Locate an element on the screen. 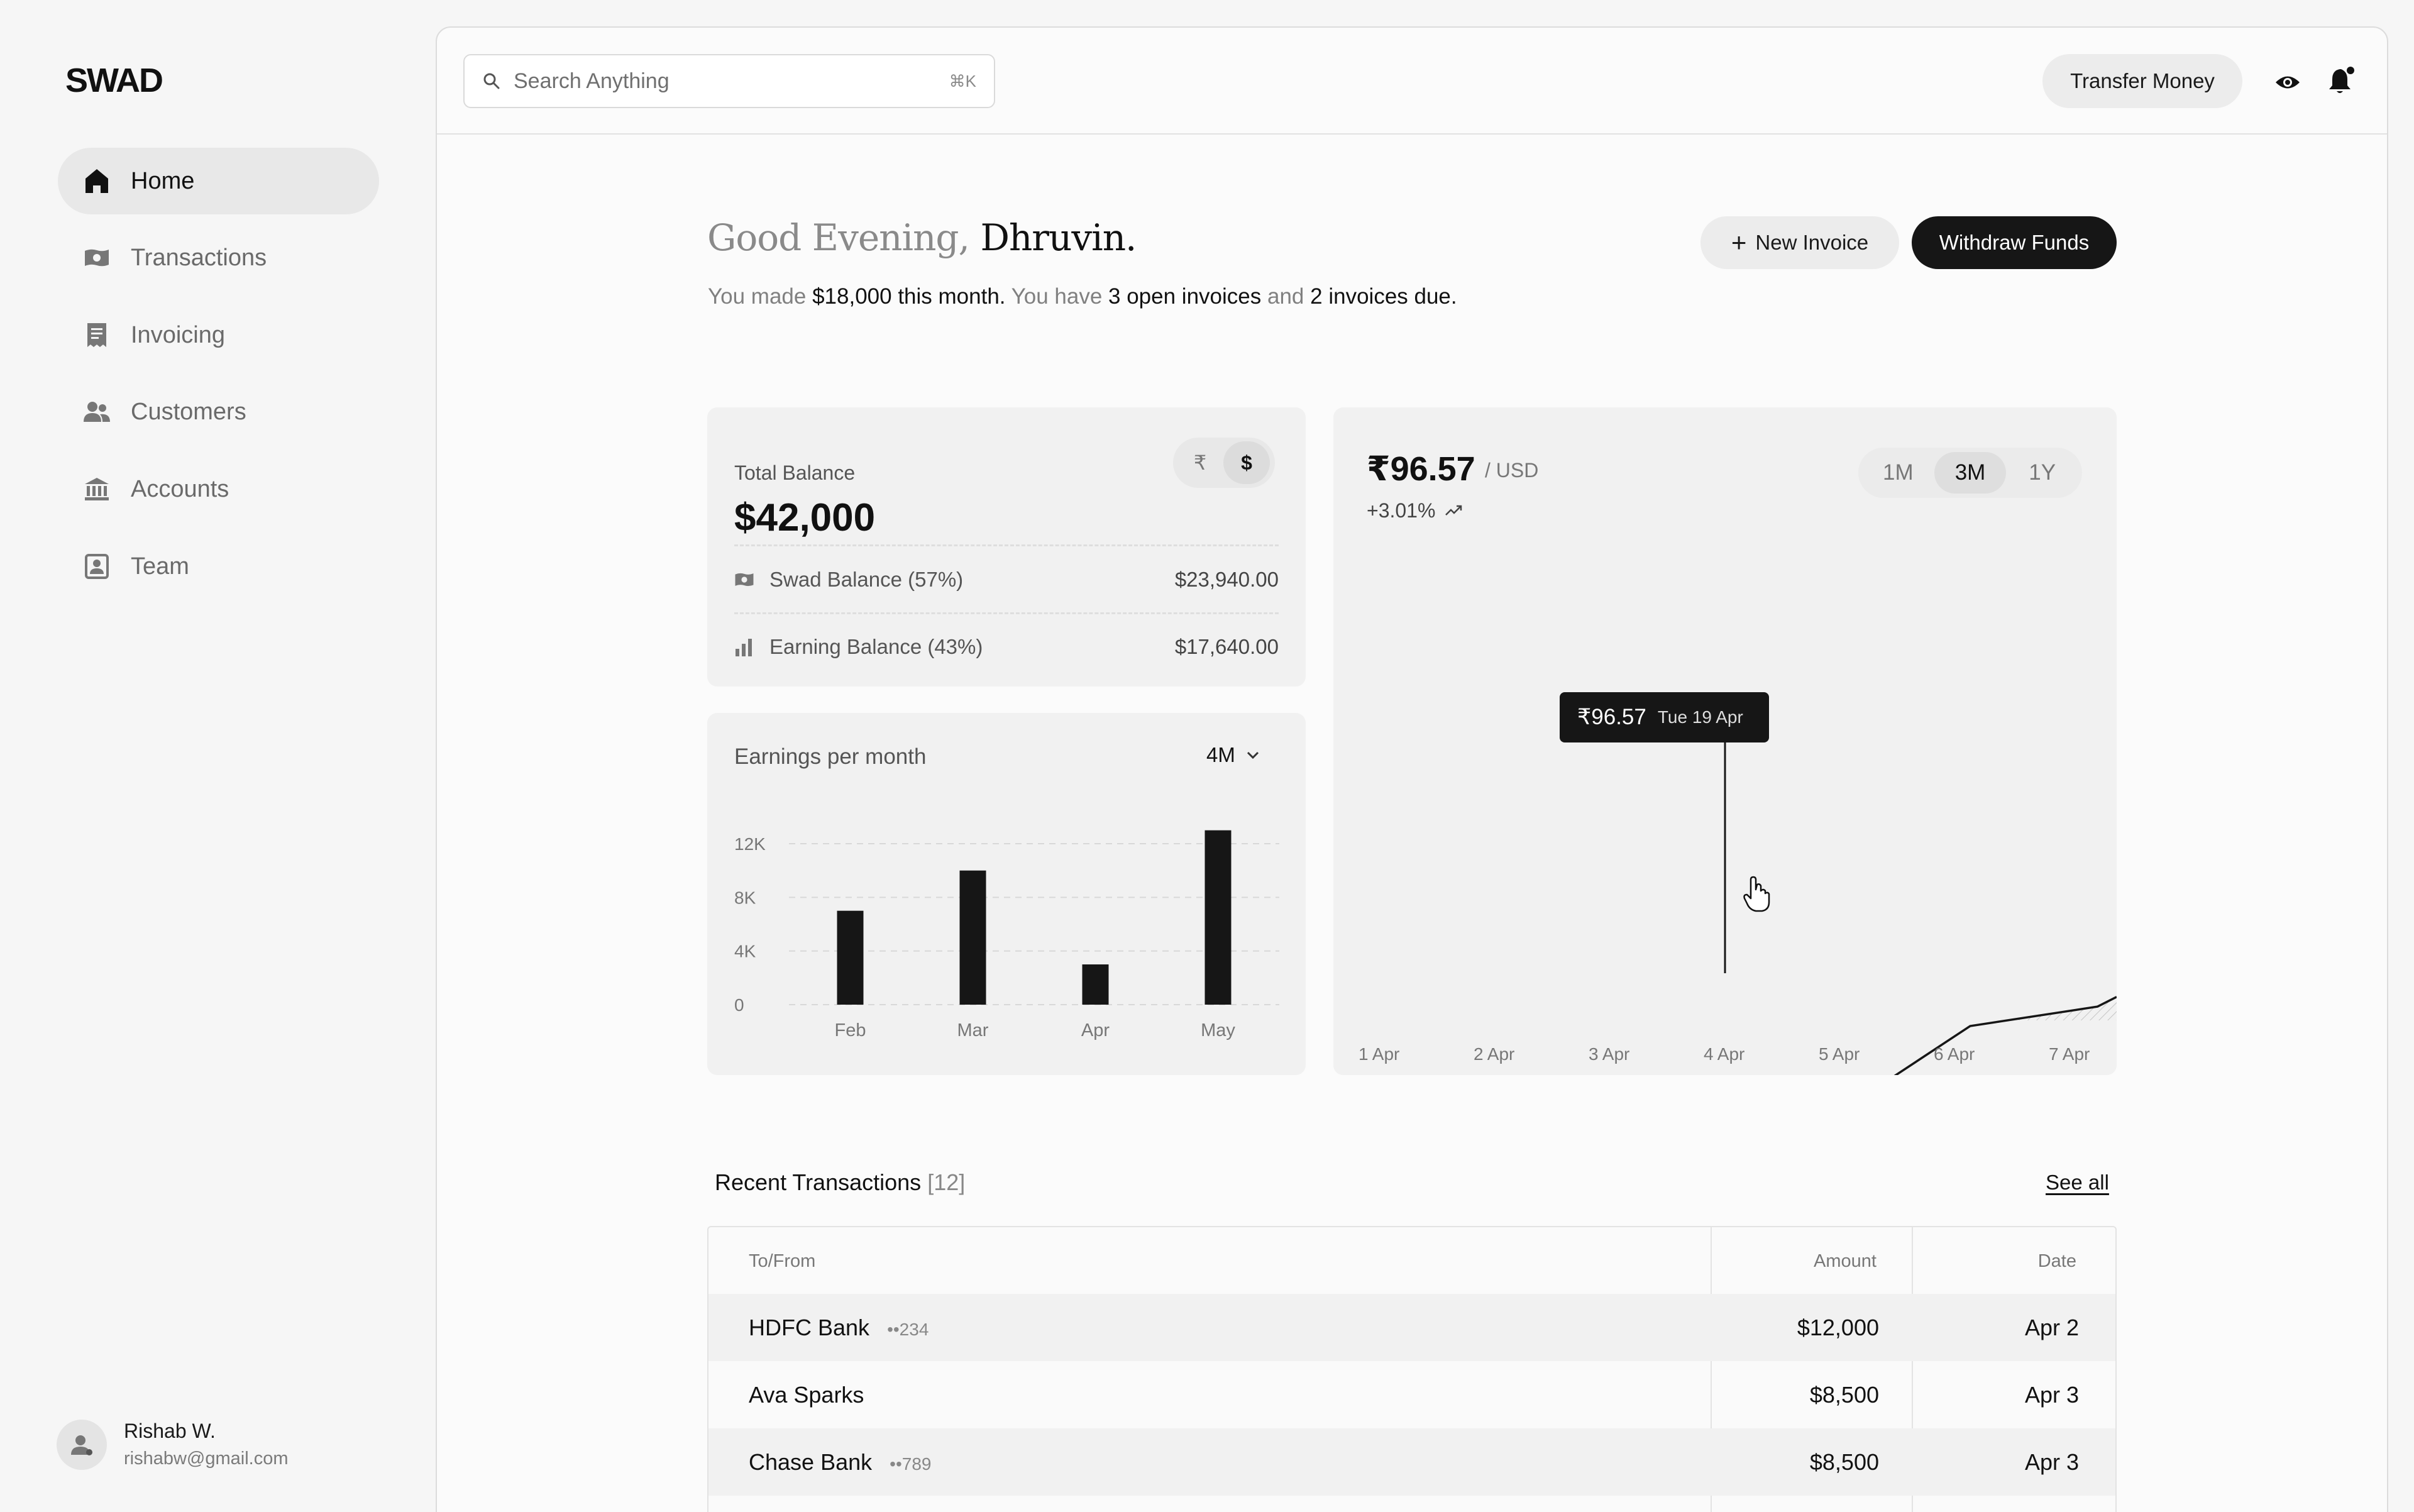 The height and width of the screenshot is (1512, 2414). sidebar-item-invoicing: Invoicing is located at coordinates (218, 335).